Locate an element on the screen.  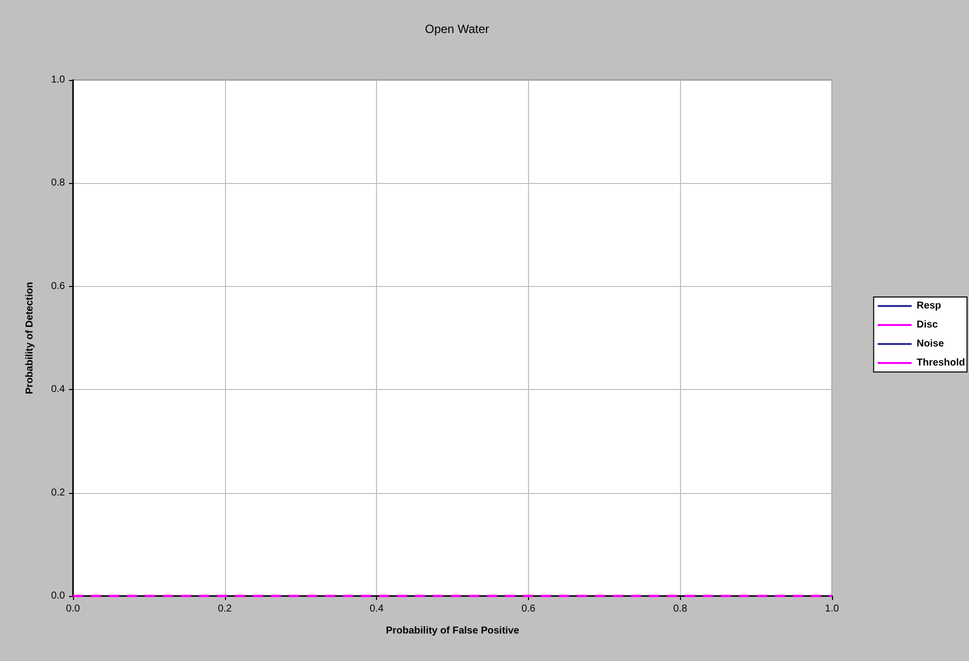
x-tick-label: 1.0 is located at coordinates (832, 609).